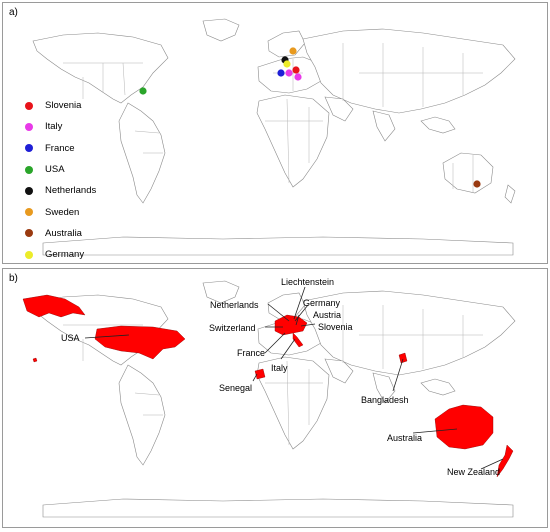 The width and height of the screenshot is (550, 532). Describe the element at coordinates (143, 91) in the screenshot. I see `point-usa` at that location.